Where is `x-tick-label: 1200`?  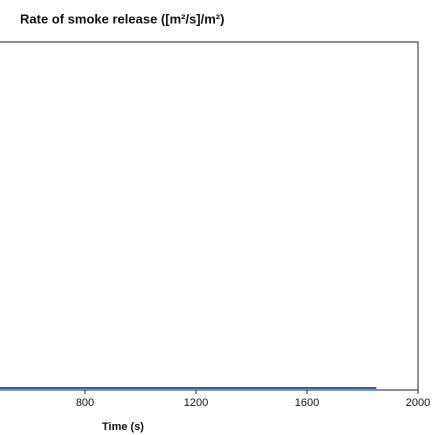
x-tick-label: 1200 is located at coordinates (196, 403).